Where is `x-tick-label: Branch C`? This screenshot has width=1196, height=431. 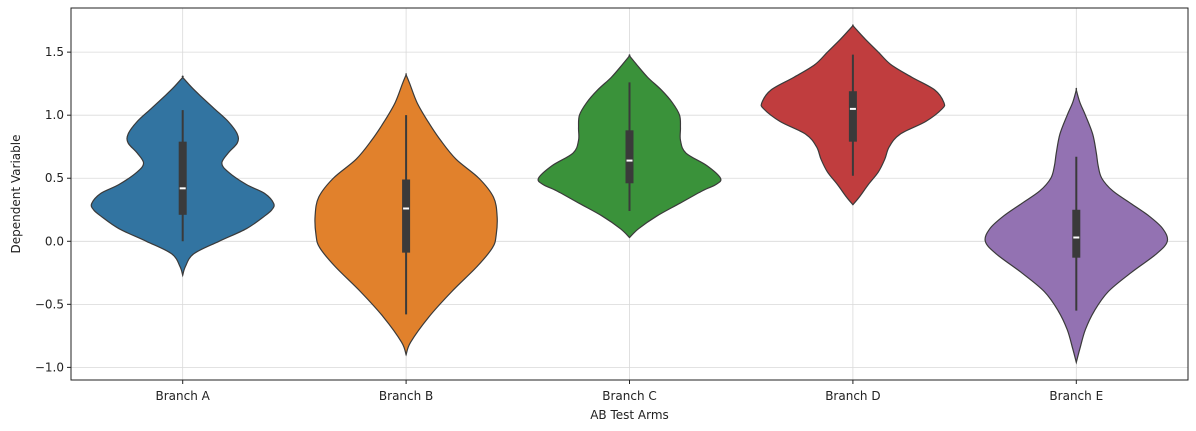
x-tick-label: Branch C is located at coordinates (629, 396).